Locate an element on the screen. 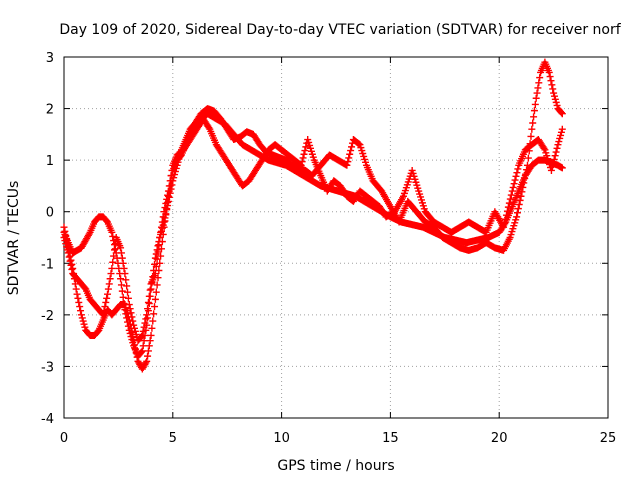  y-tick-label: -1 is located at coordinates (47, 264).